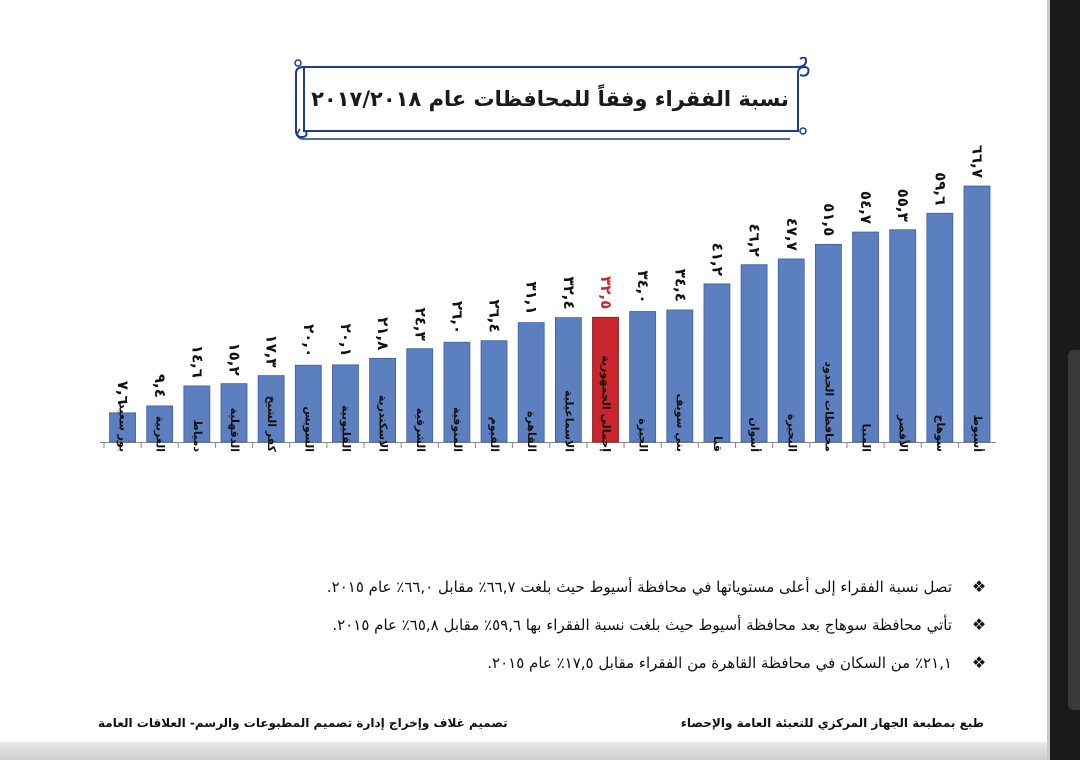 The width and height of the screenshot is (1080, 760). I want to click on value-label-14: ٢٦,٠, so click(457, 317).